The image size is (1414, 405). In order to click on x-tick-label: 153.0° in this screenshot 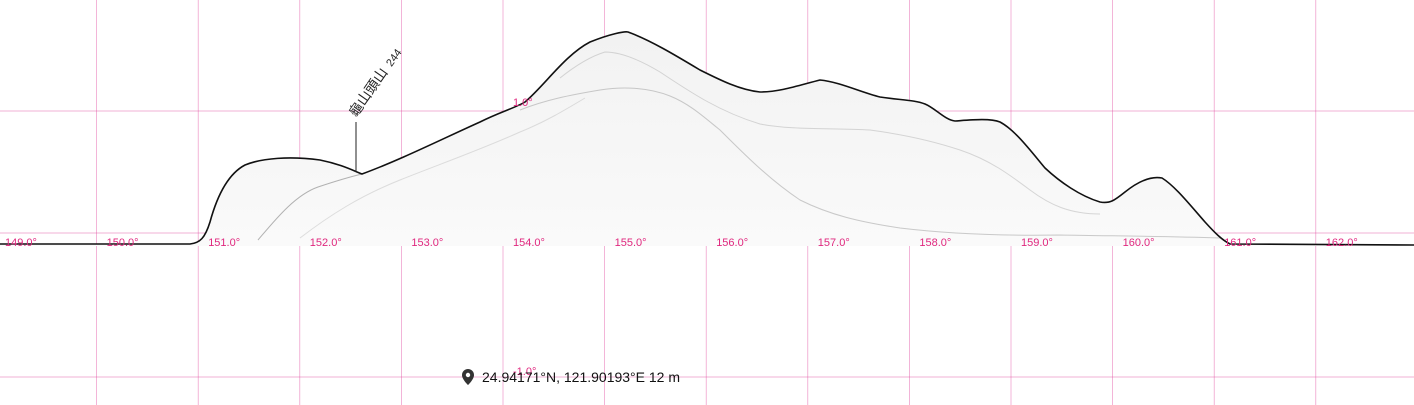, I will do `click(427, 243)`.